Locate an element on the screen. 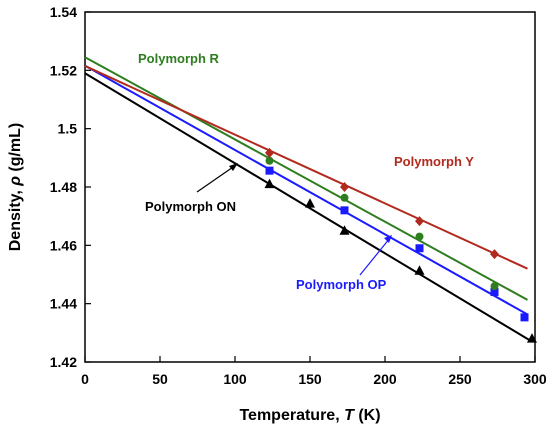 The height and width of the screenshot is (432, 550). x-tick-label: 150 is located at coordinates (310, 379).